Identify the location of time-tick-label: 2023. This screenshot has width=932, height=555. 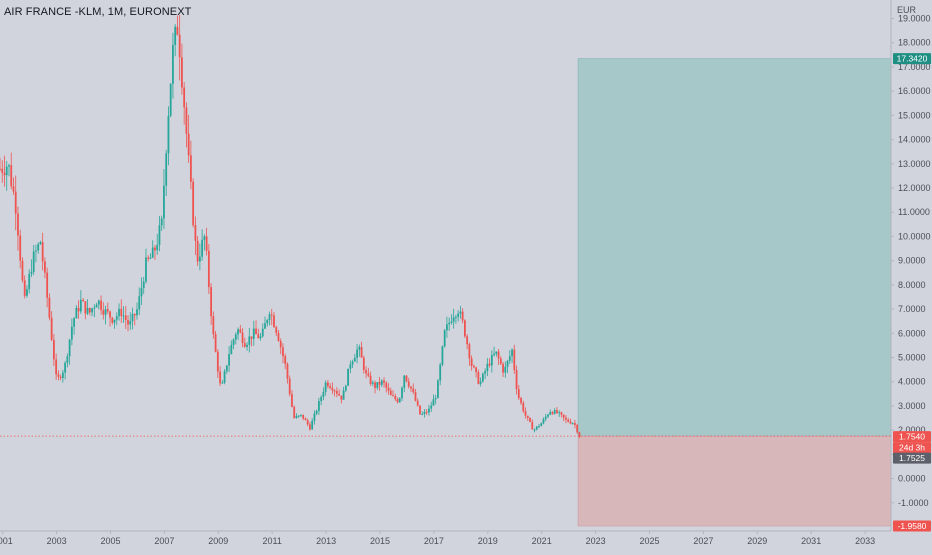
(596, 541).